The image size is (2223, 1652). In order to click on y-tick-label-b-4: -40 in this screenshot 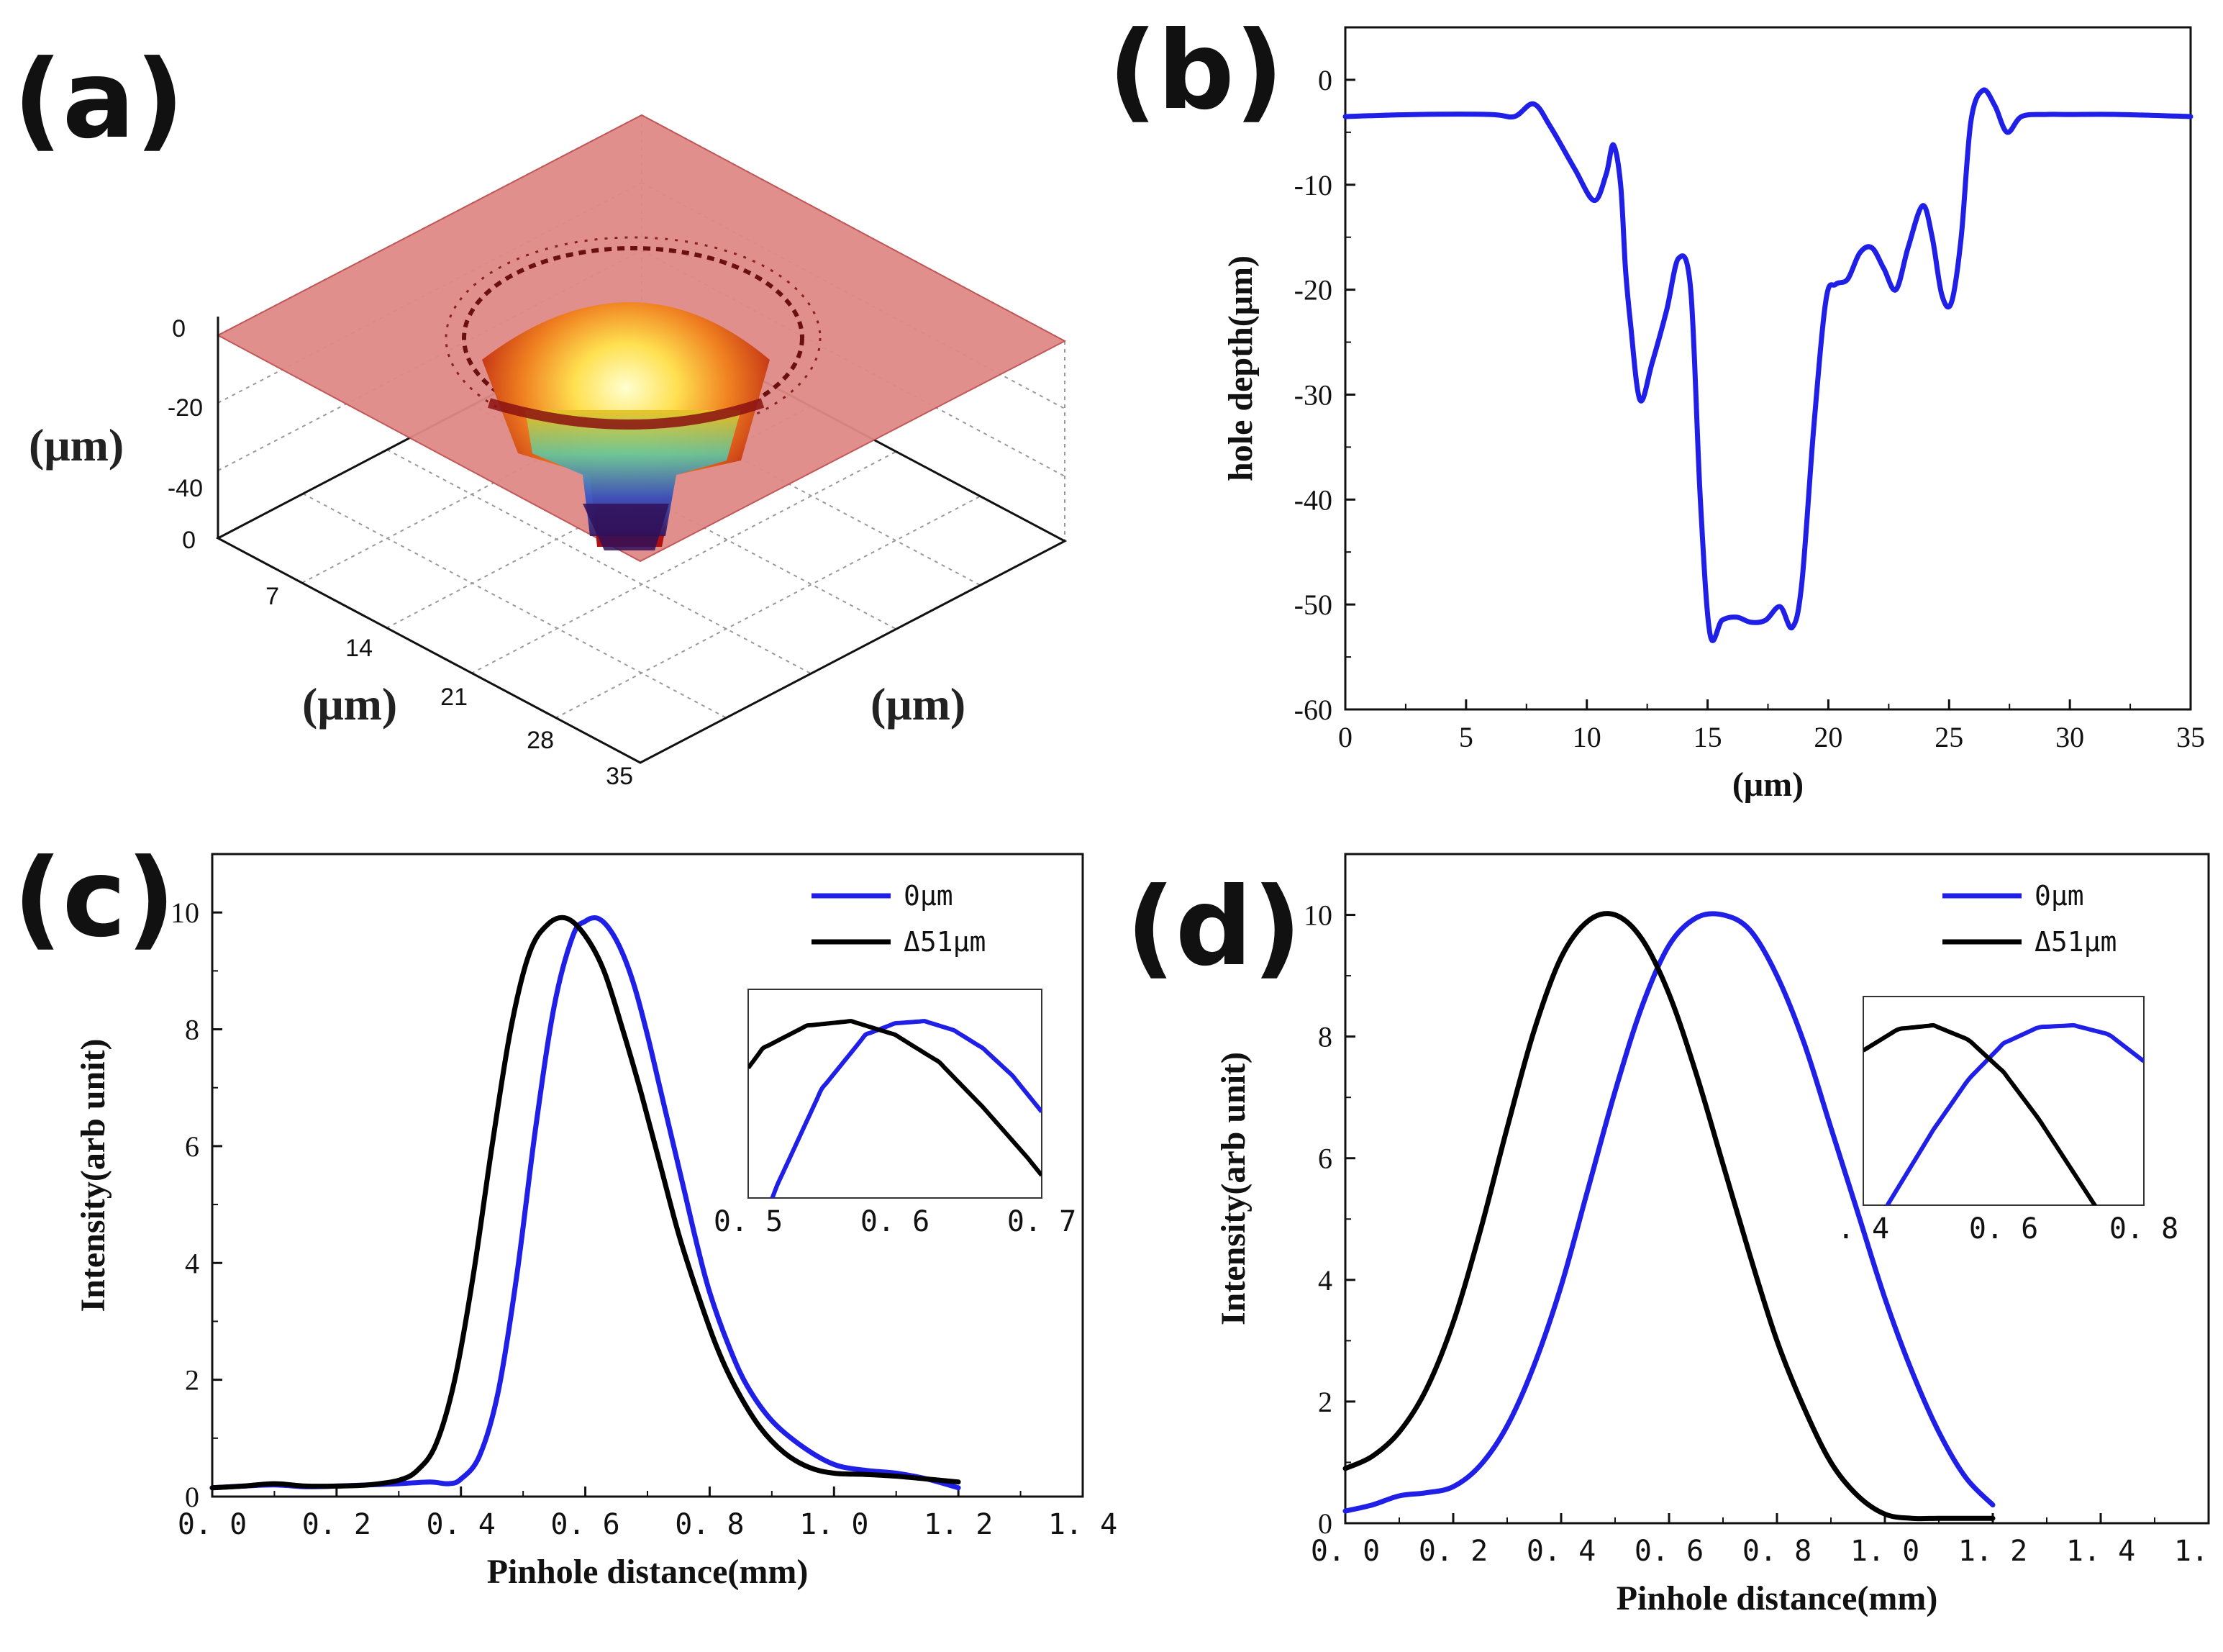, I will do `click(1313, 500)`.